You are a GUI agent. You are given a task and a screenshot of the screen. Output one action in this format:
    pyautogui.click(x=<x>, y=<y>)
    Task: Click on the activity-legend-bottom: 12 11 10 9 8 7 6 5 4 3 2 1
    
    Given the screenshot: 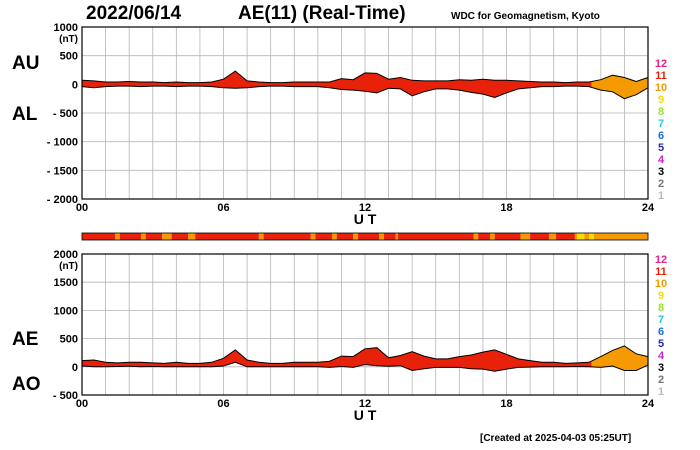 What is the action you would take?
    pyautogui.click(x=661, y=326)
    